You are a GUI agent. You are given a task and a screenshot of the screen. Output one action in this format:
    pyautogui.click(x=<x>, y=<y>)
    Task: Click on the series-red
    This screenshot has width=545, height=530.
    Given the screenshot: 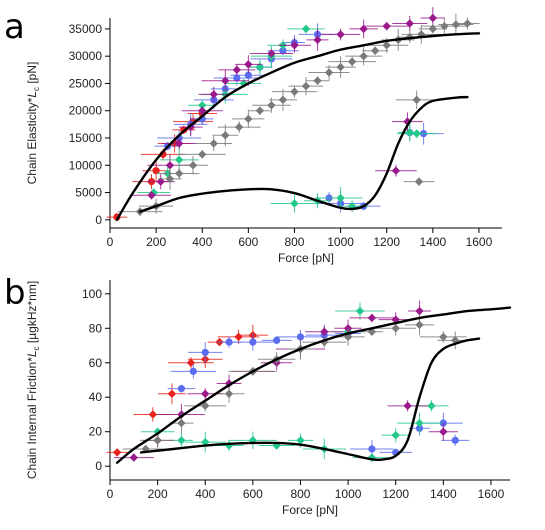 What is the action you would take?
    pyautogui.click(x=187, y=390)
    